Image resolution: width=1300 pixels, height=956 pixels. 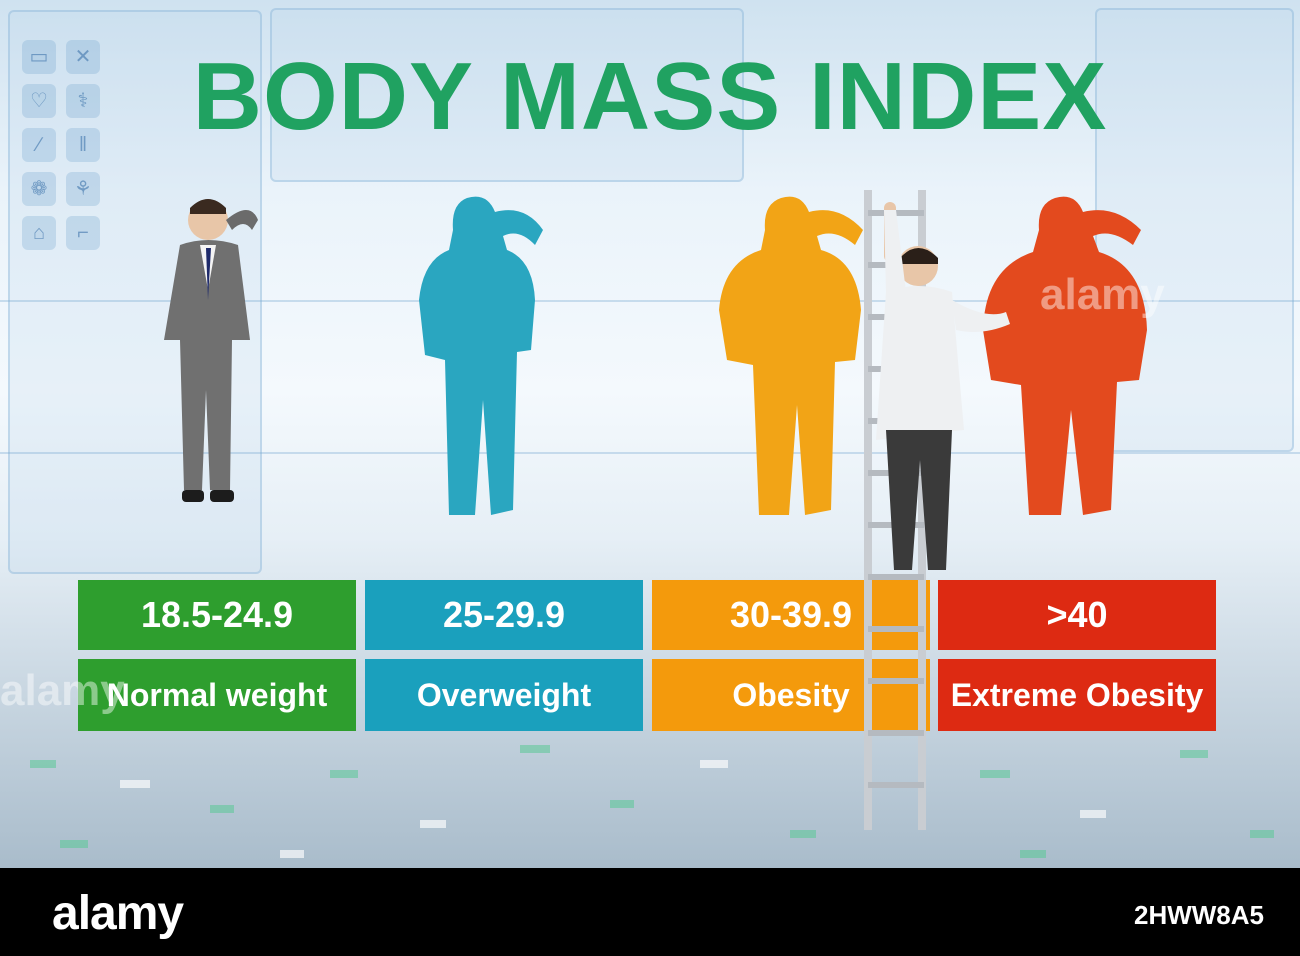 What do you see at coordinates (83, 189) in the screenshot?
I see `lungs-icon: ⚘` at bounding box center [83, 189].